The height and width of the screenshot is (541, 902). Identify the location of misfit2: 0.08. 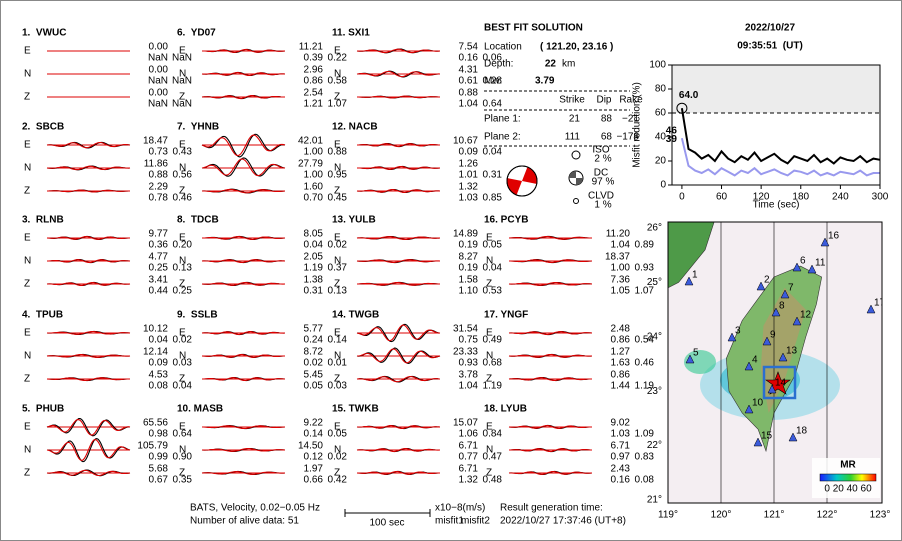
(645, 480).